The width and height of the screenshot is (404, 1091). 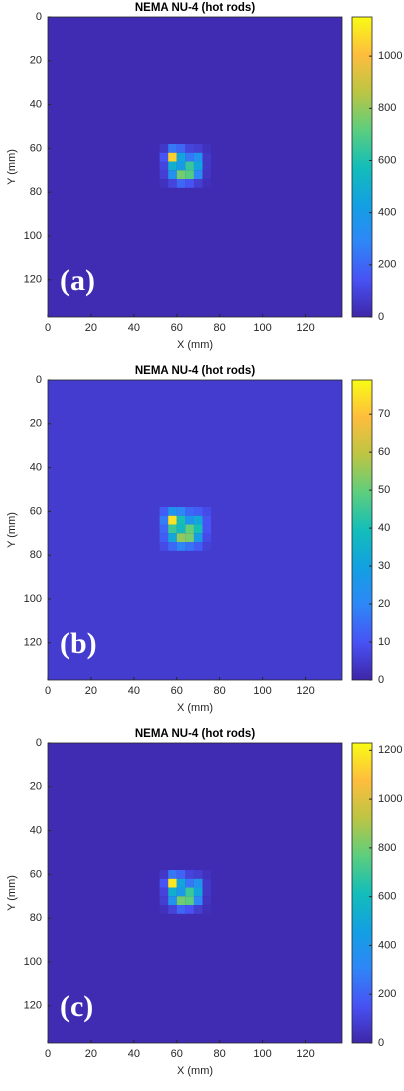 What do you see at coordinates (387, 945) in the screenshot?
I see `colorbar-tick-label: 400` at bounding box center [387, 945].